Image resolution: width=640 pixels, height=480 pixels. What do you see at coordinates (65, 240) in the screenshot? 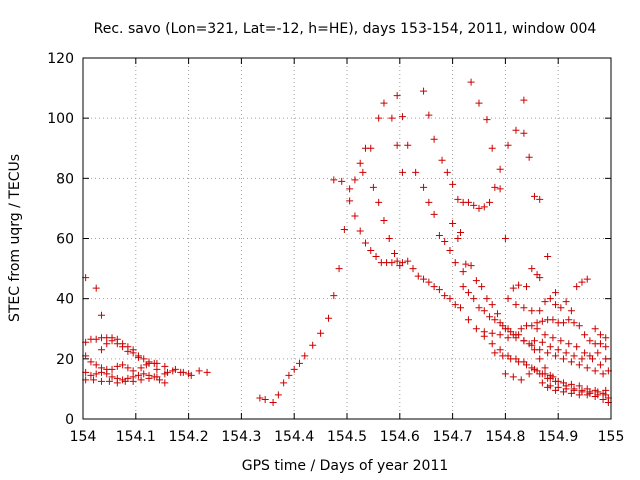
I see `y-tick-label: 60` at bounding box center [65, 240].